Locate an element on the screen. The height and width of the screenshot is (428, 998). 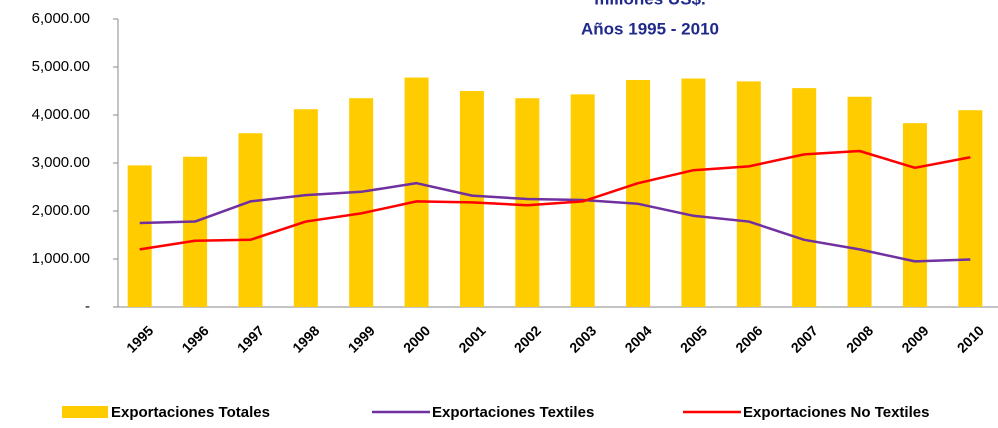
y-tick-label: 2,000.00 is located at coordinates (61, 210).